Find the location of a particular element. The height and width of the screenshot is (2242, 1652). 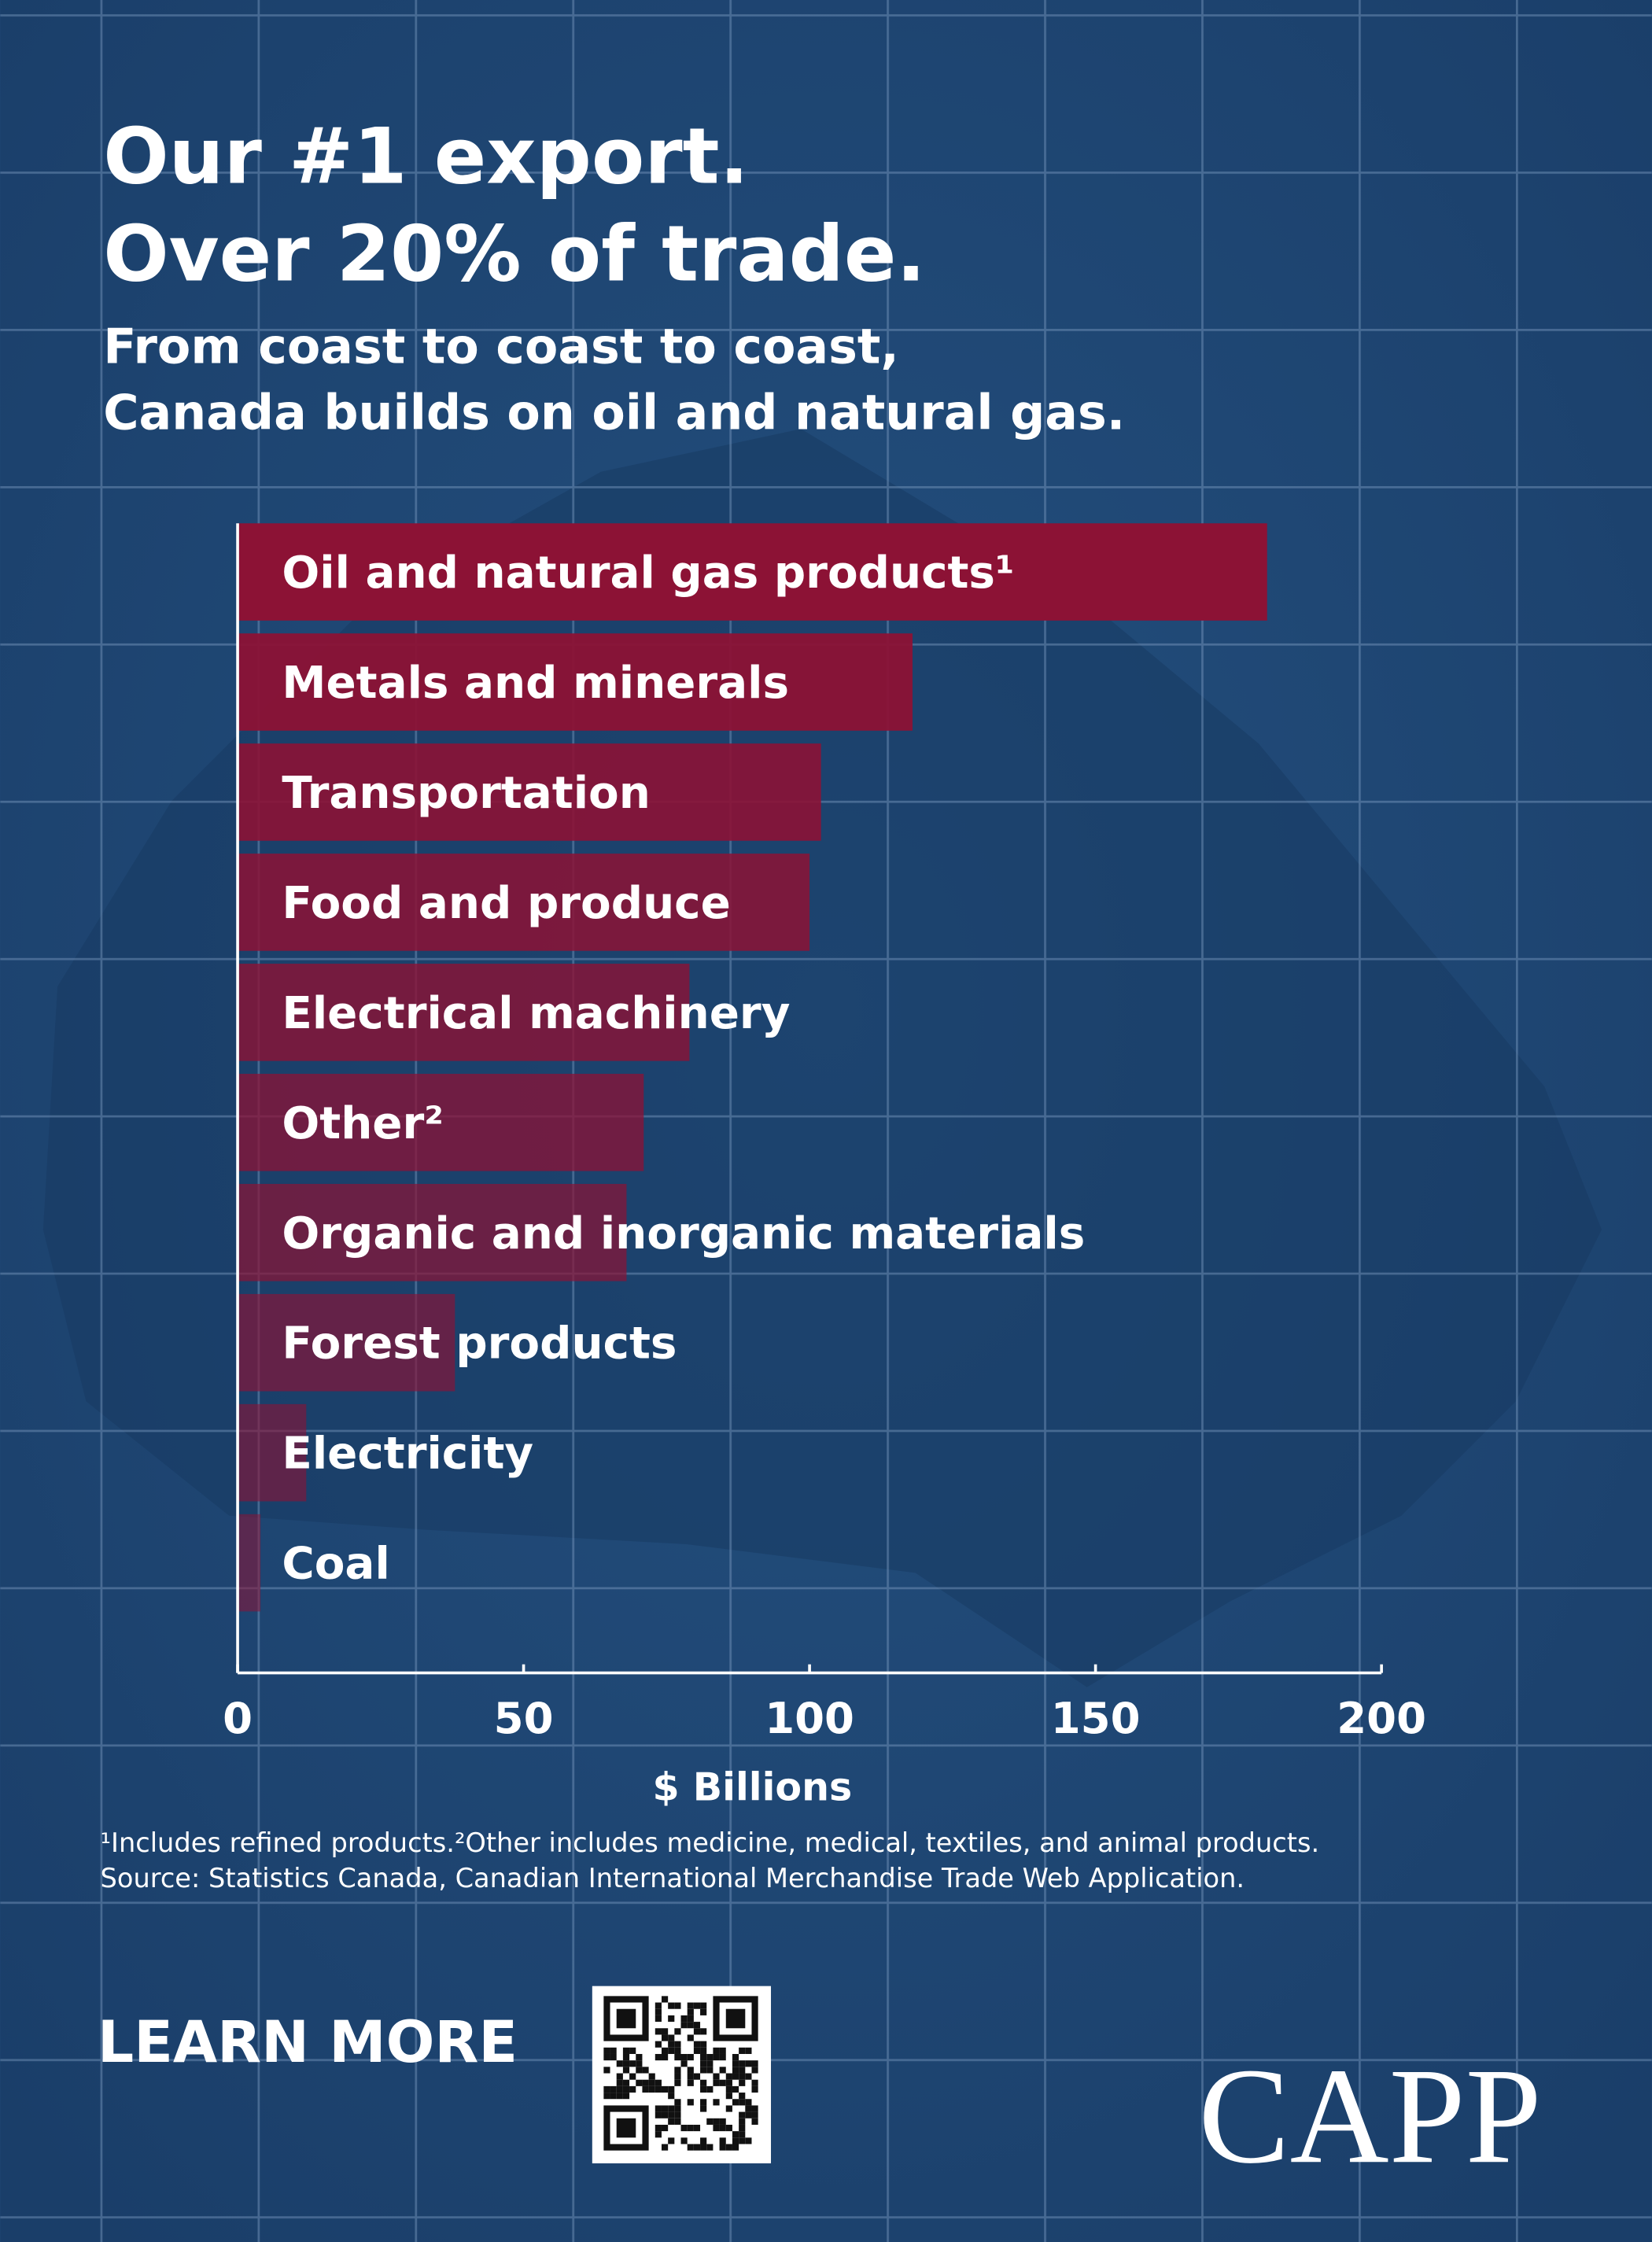

bar-label: Other² is located at coordinates (363, 1123).